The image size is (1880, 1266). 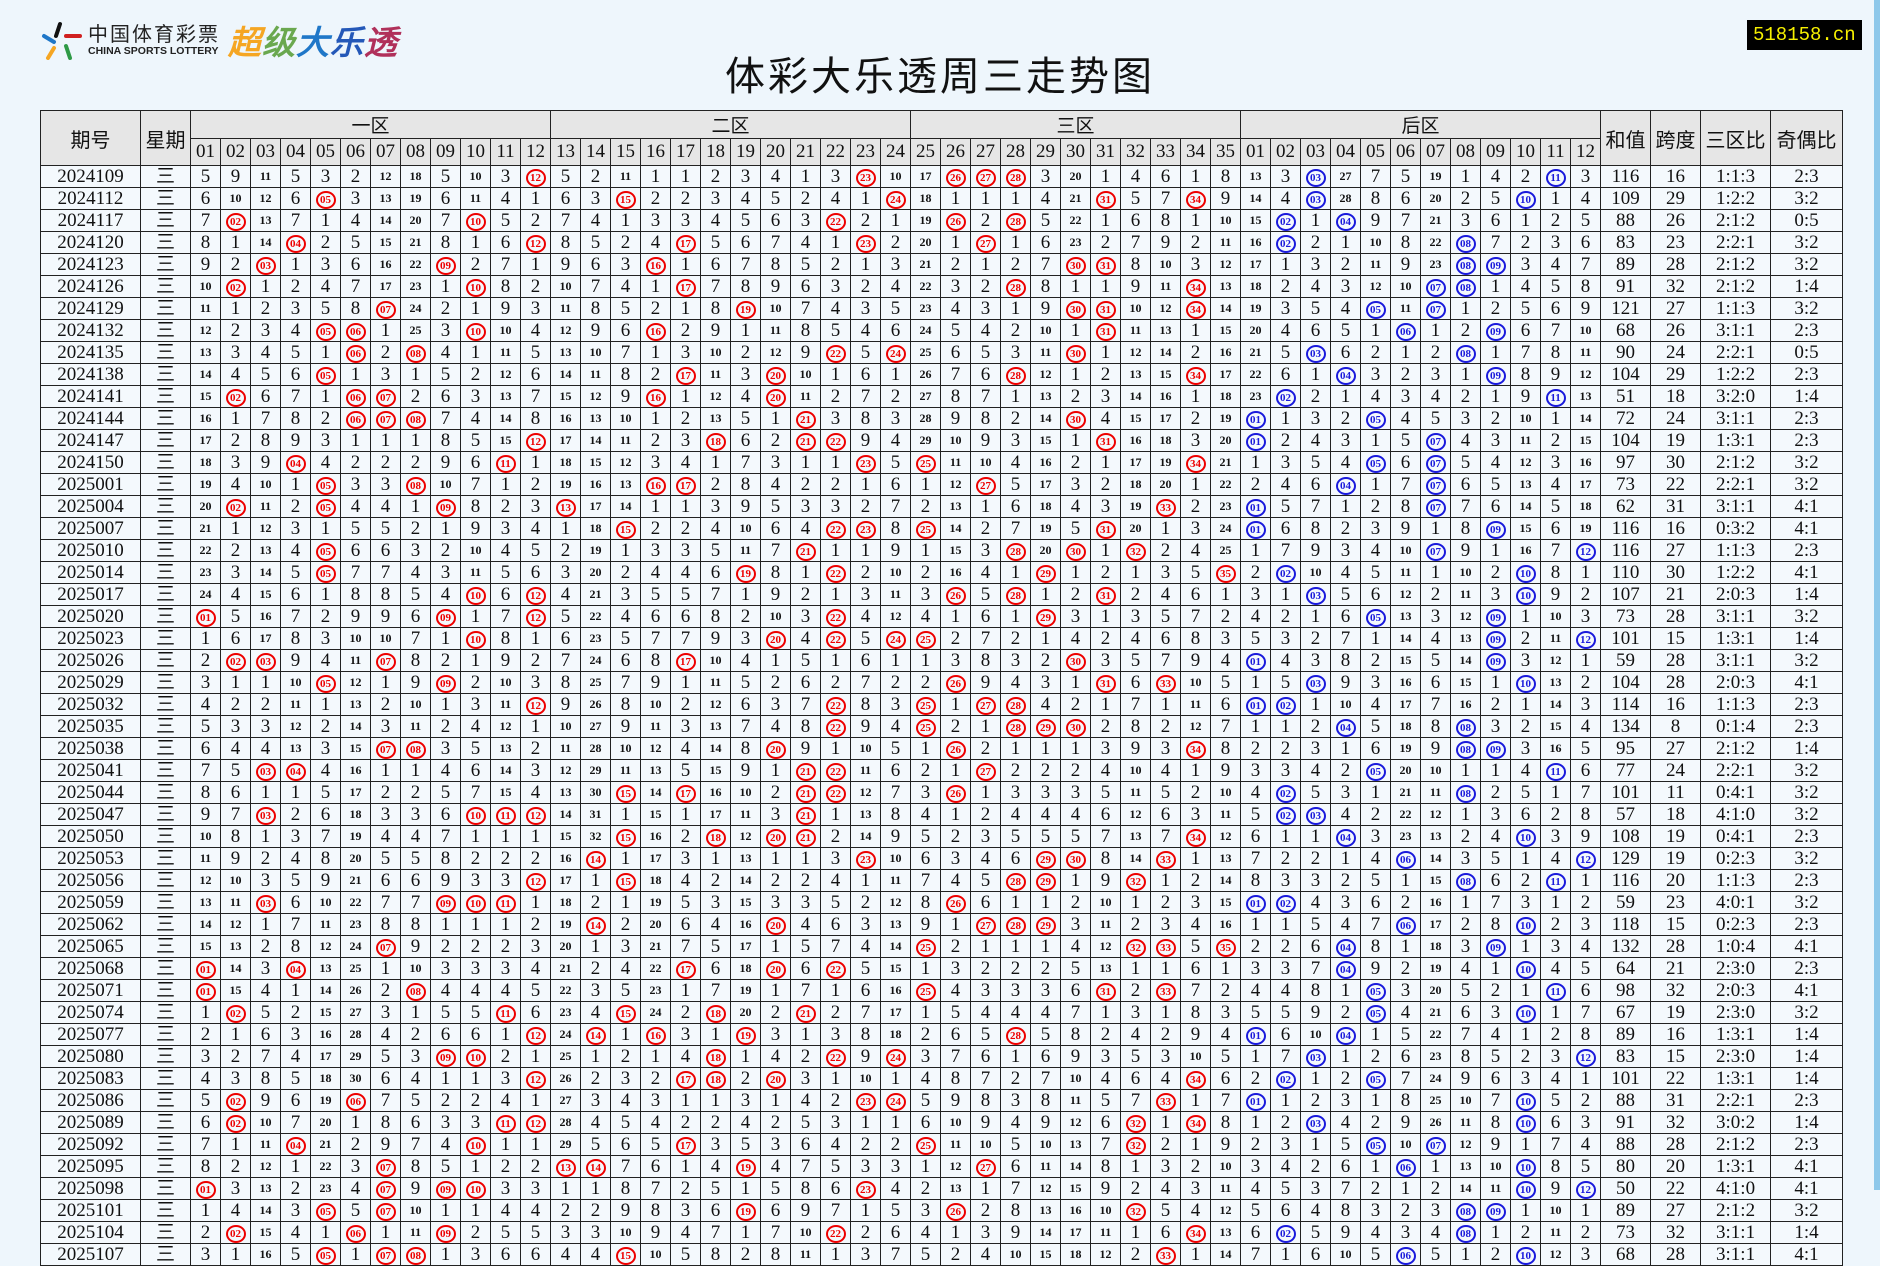 I want to click on back-omission-cell: 8, so click(x=1436, y=726).